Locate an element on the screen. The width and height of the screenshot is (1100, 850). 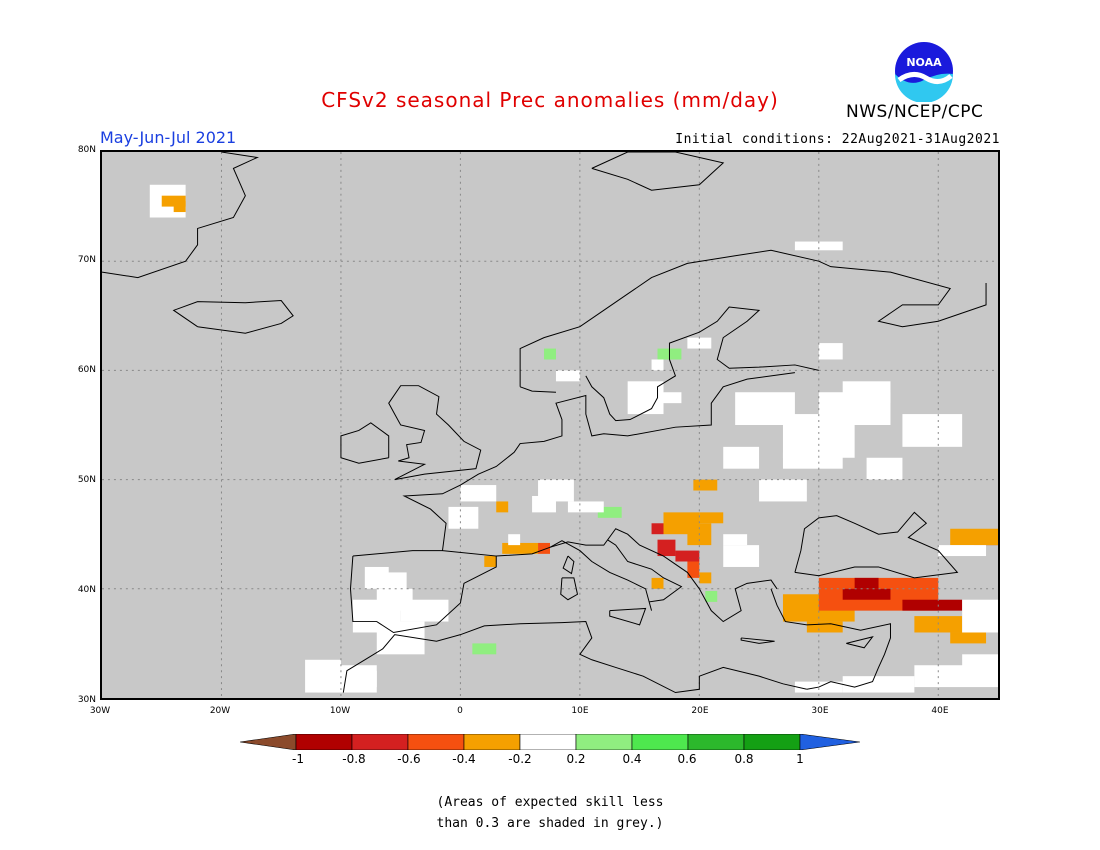
colorbar-arrow-right is located at coordinates (829, 742).